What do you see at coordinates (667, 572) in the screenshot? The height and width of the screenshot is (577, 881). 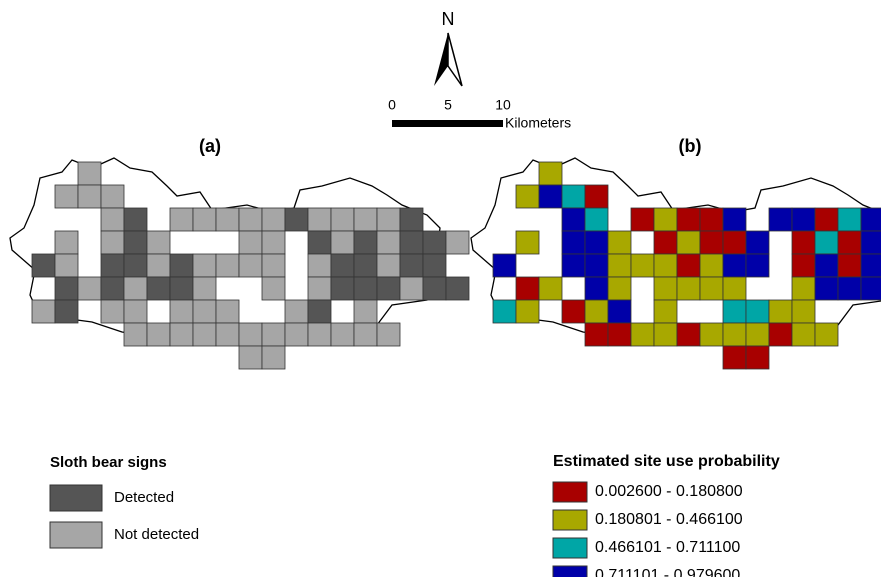 I see `legend-label: 0.711101 - 0.979600` at bounding box center [667, 572].